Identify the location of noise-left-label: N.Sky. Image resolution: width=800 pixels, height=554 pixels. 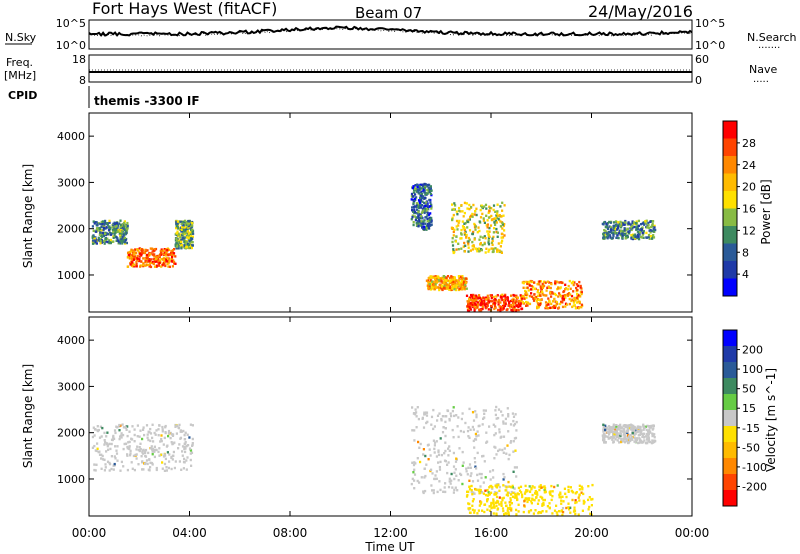
(21, 37).